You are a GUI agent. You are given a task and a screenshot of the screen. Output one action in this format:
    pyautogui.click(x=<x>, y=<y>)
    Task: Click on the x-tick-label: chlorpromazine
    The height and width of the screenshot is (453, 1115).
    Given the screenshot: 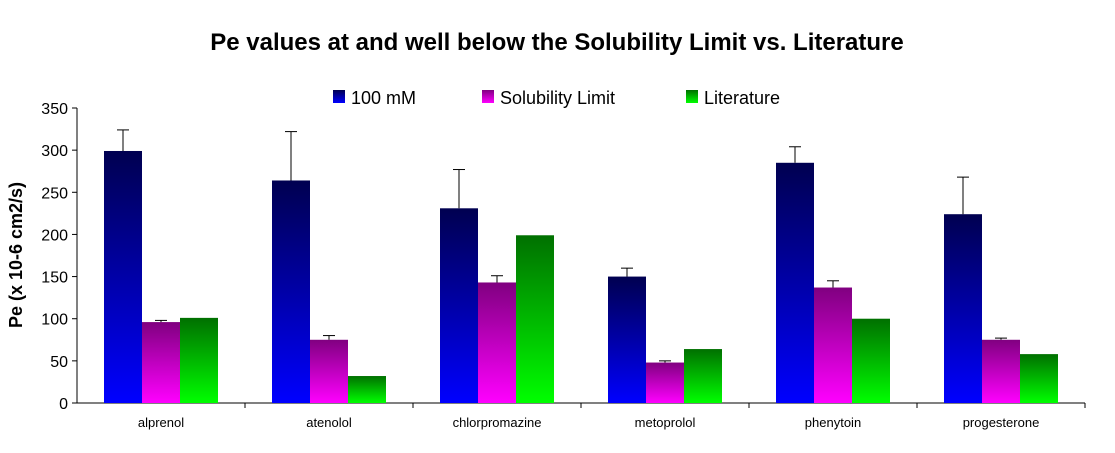 What is the action you would take?
    pyautogui.click(x=497, y=422)
    